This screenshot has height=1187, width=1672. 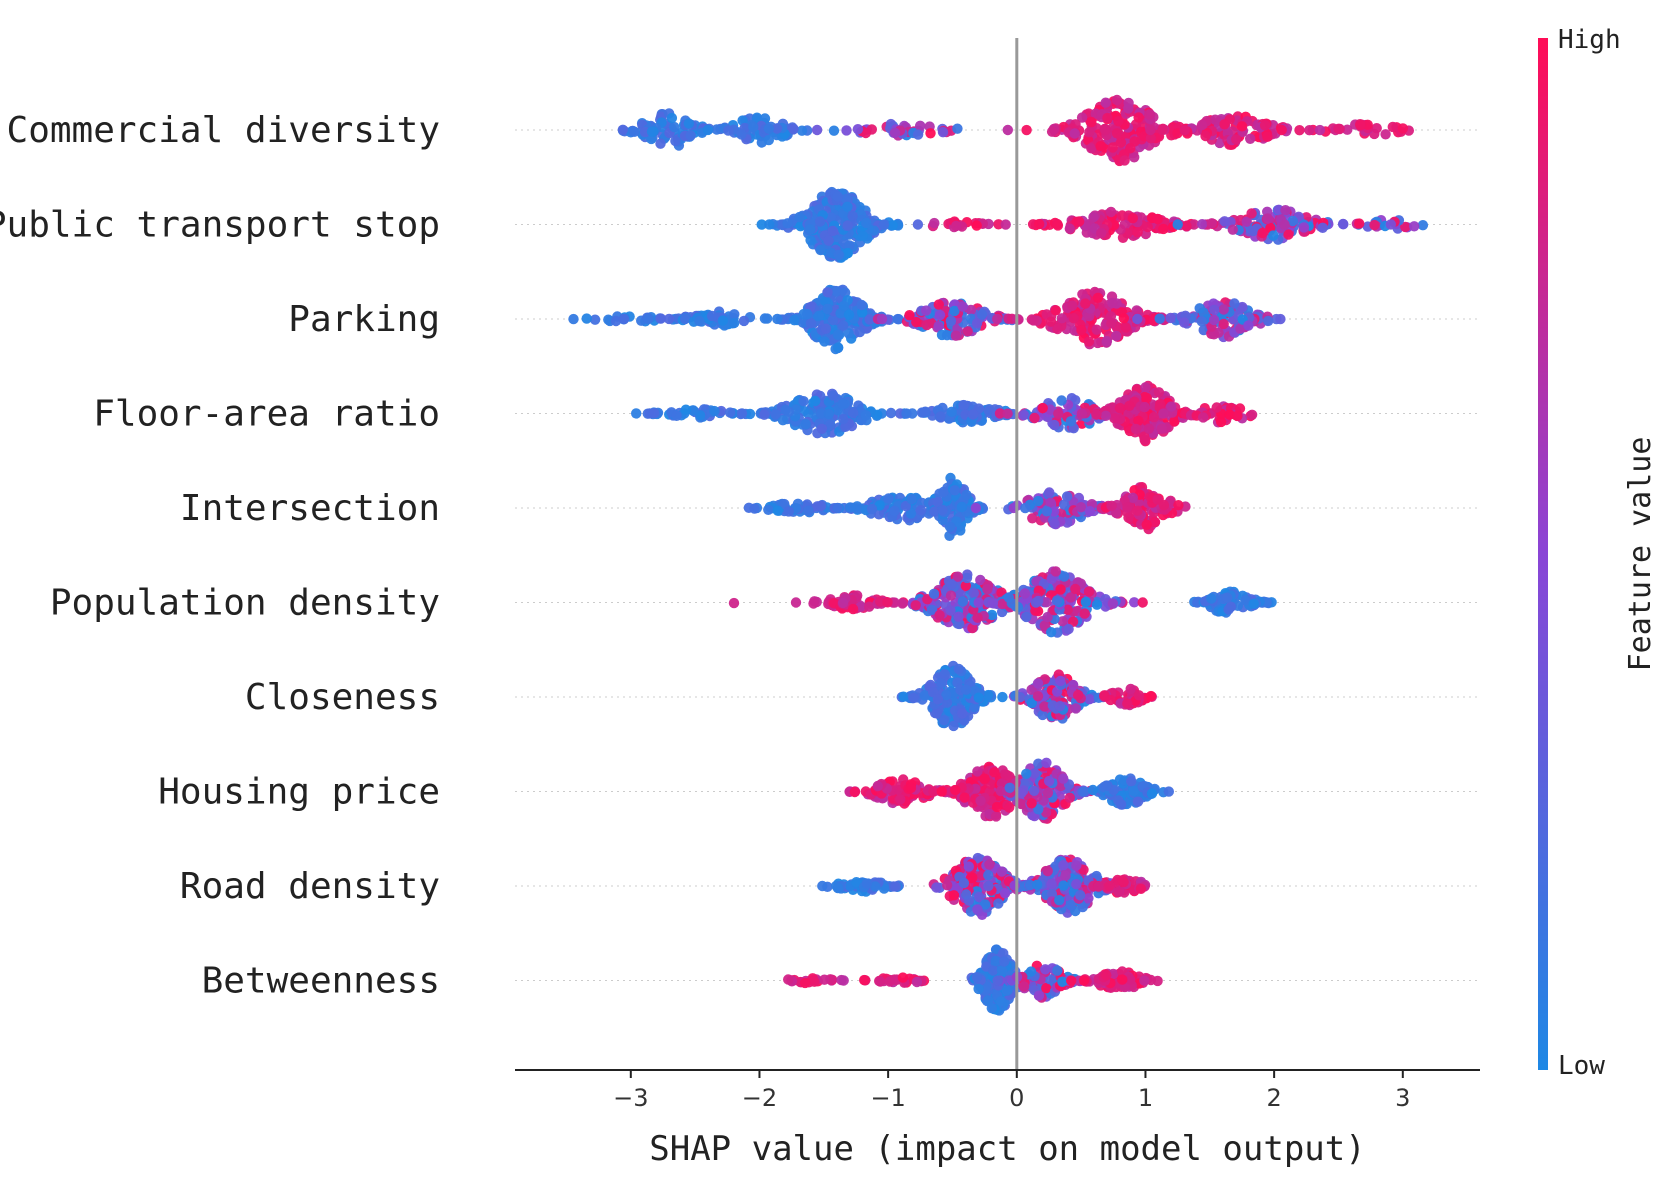 What do you see at coordinates (1402, 1098) in the screenshot?
I see `x-tick-label: 3` at bounding box center [1402, 1098].